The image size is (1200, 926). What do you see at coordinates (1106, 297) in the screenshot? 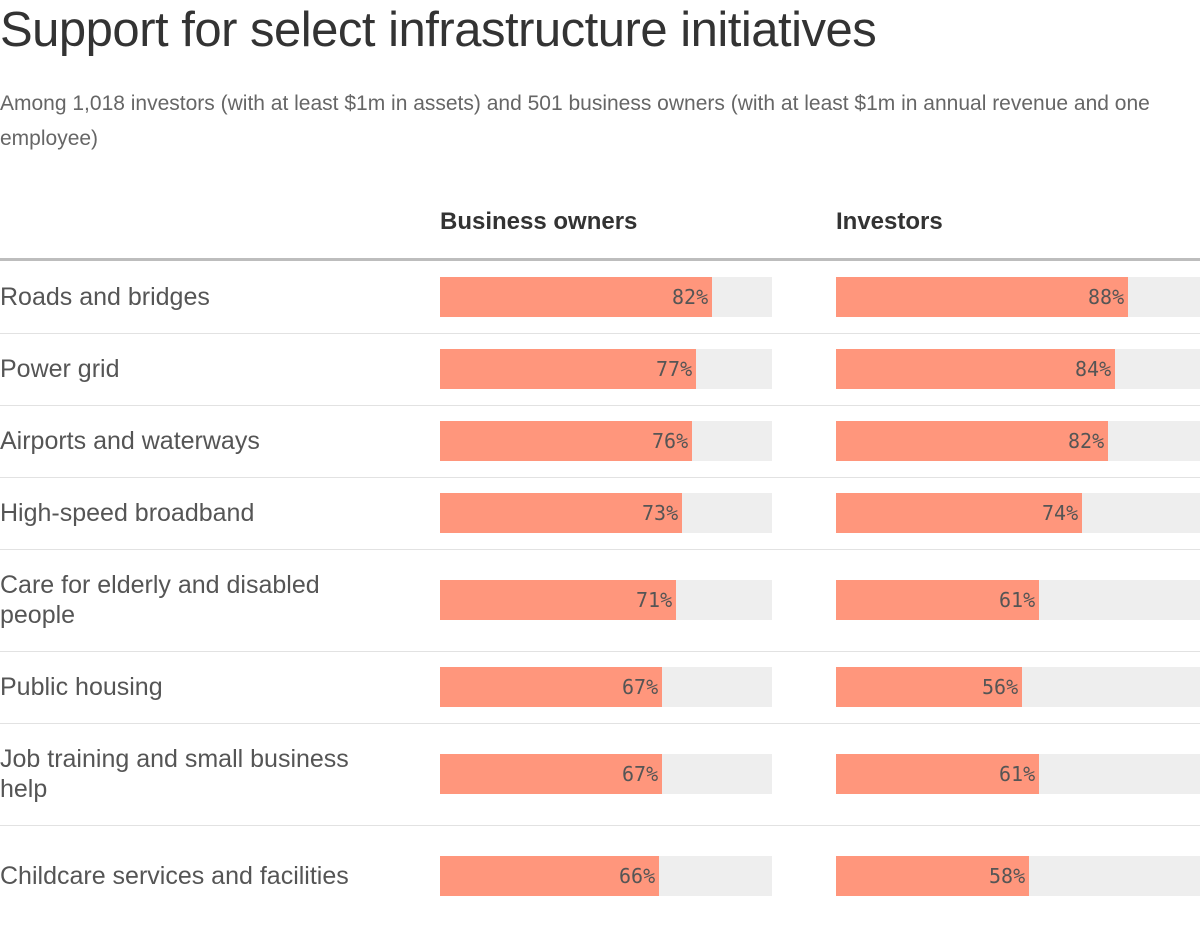
I see `data-label: 88%` at bounding box center [1106, 297].